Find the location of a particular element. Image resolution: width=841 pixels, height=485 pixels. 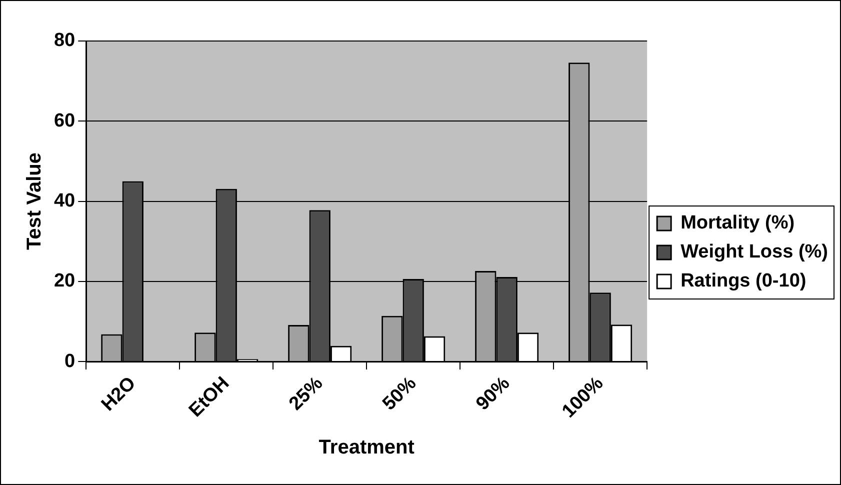

y-tick-label: 20 is located at coordinates (65, 281).